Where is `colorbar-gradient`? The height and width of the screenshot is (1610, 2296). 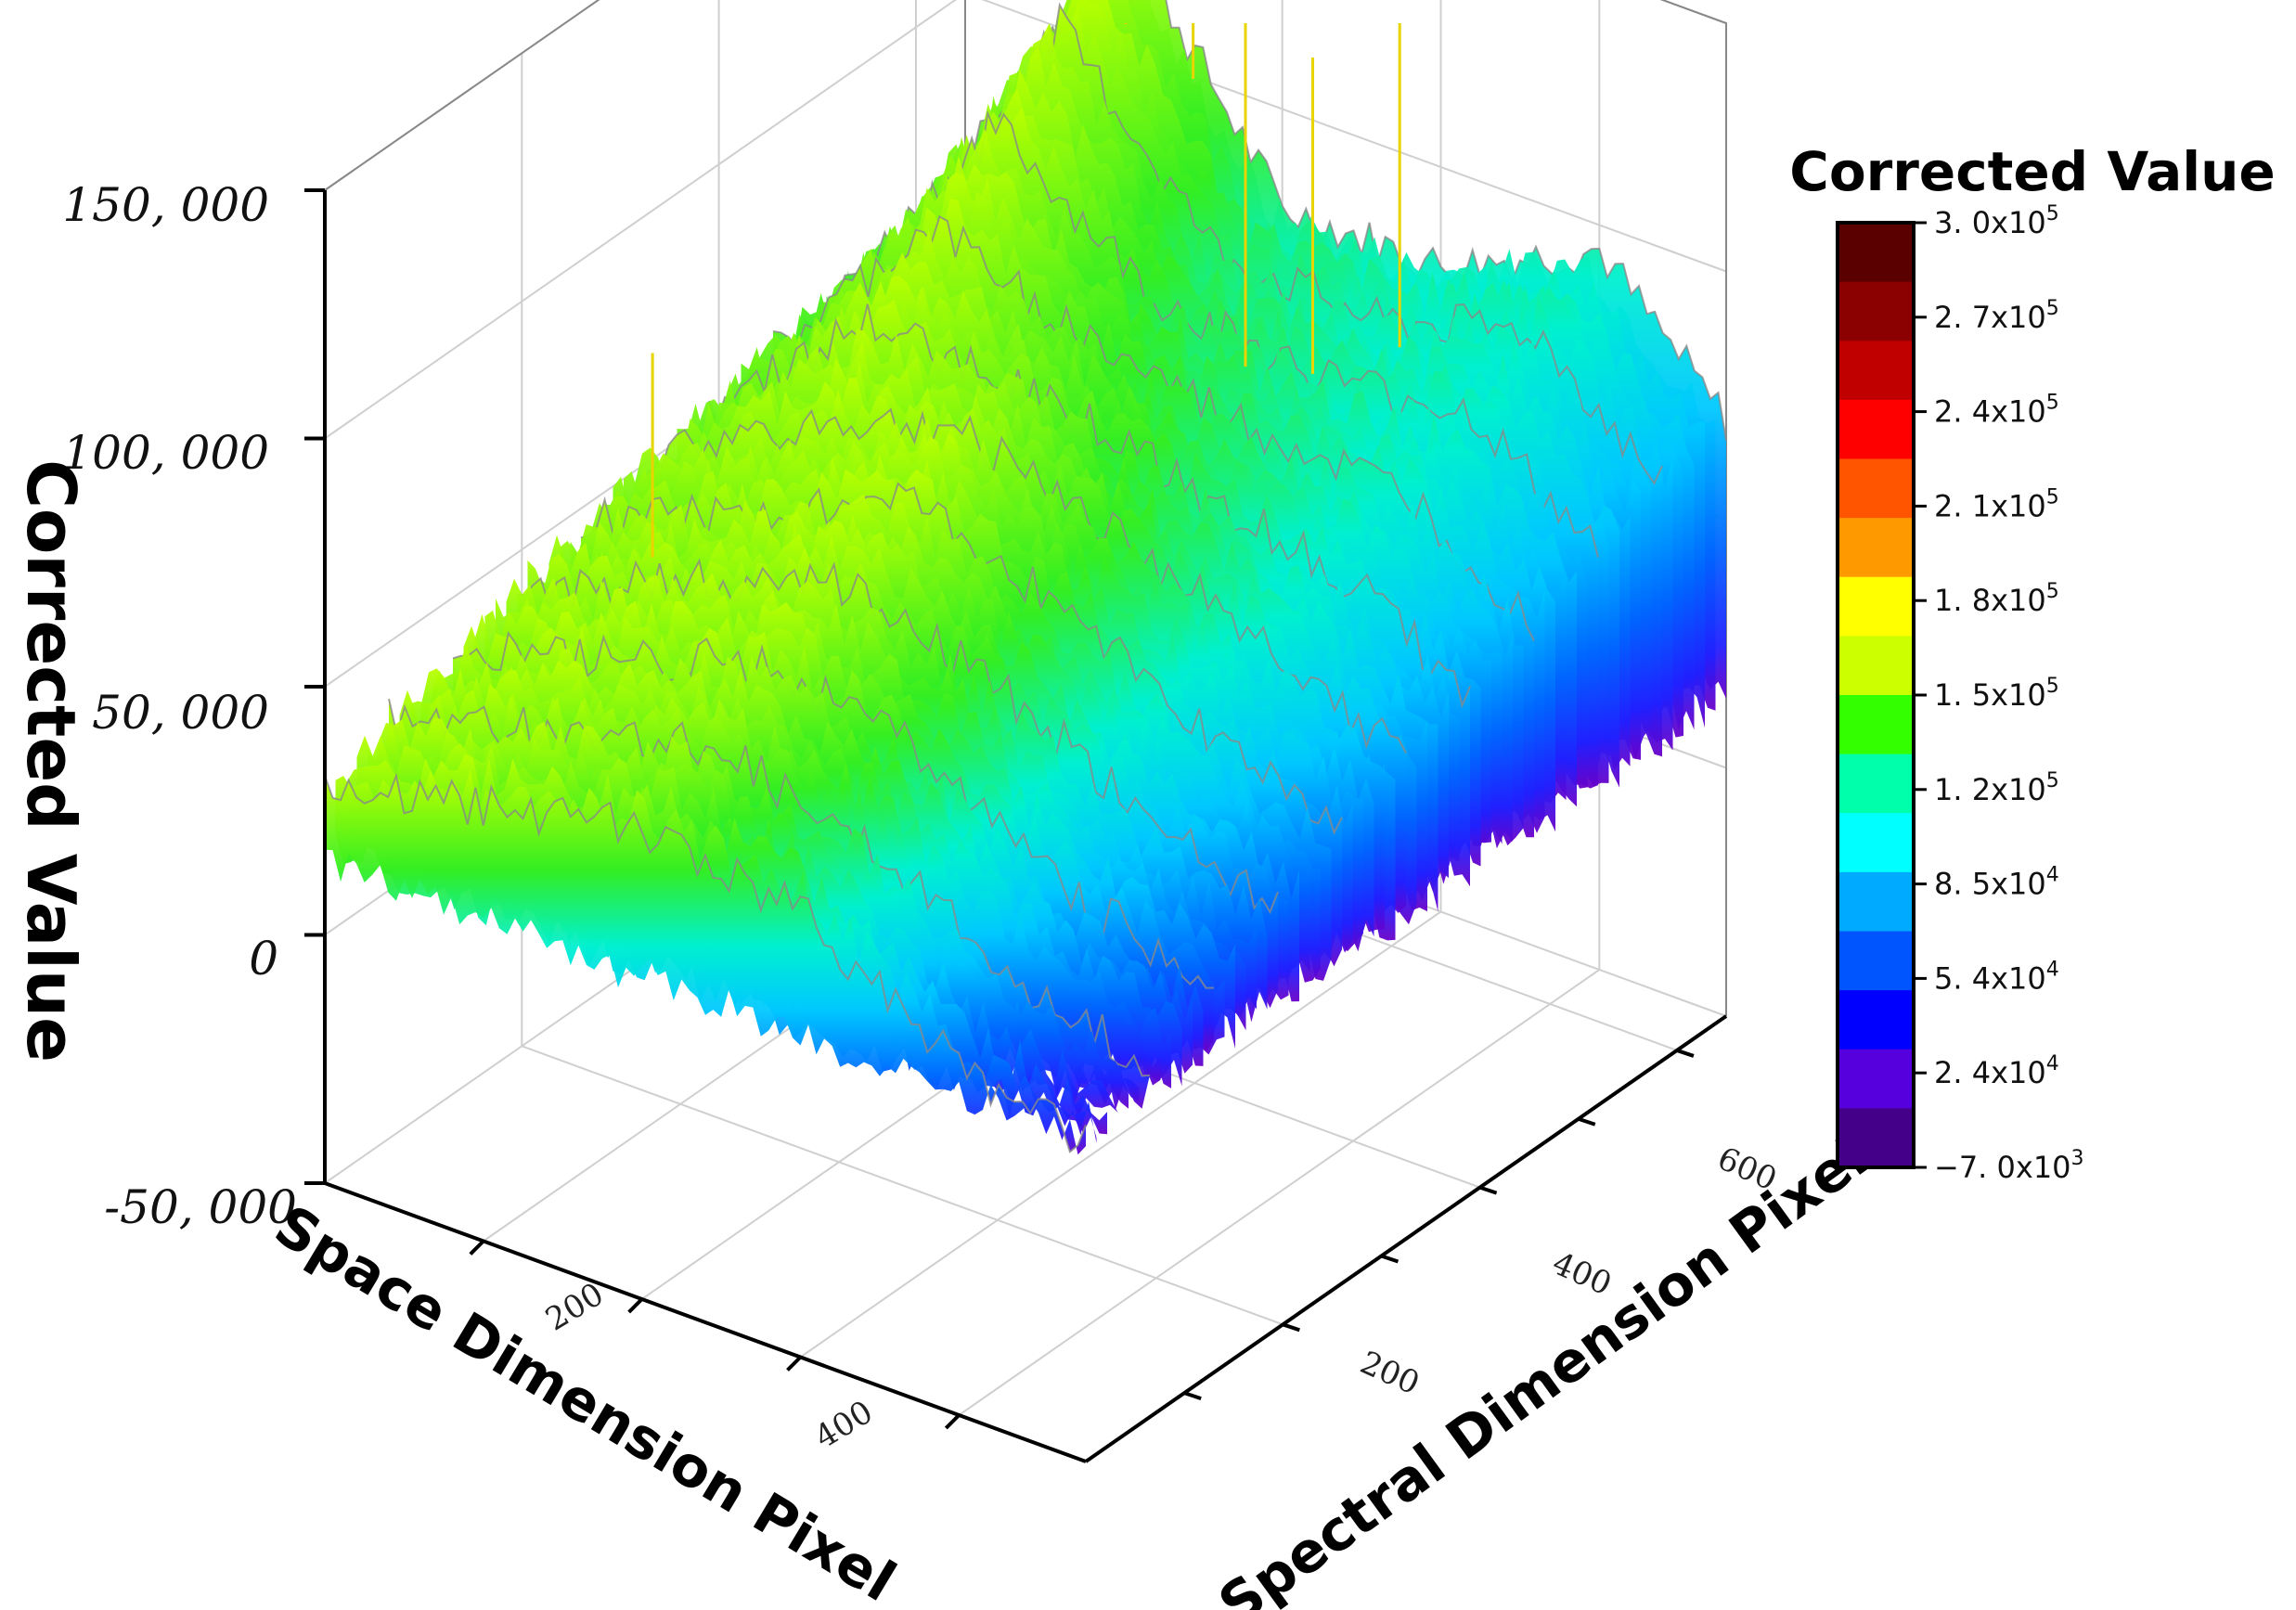 colorbar-gradient is located at coordinates (1876, 695).